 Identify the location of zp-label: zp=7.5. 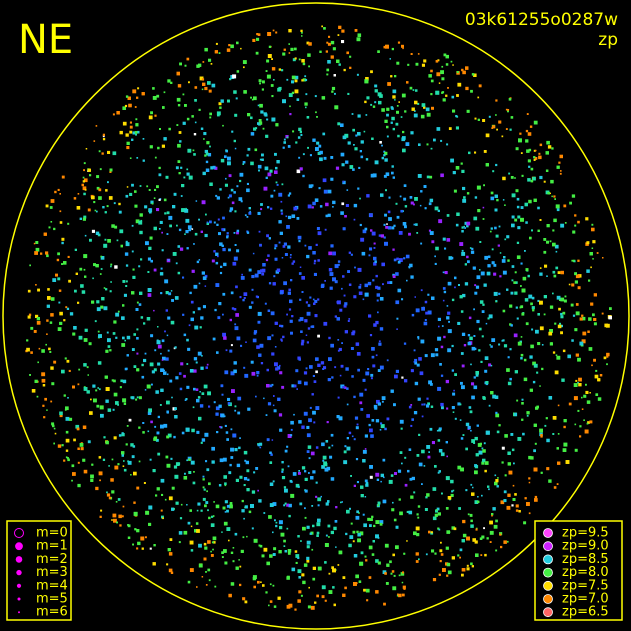
(585, 585).